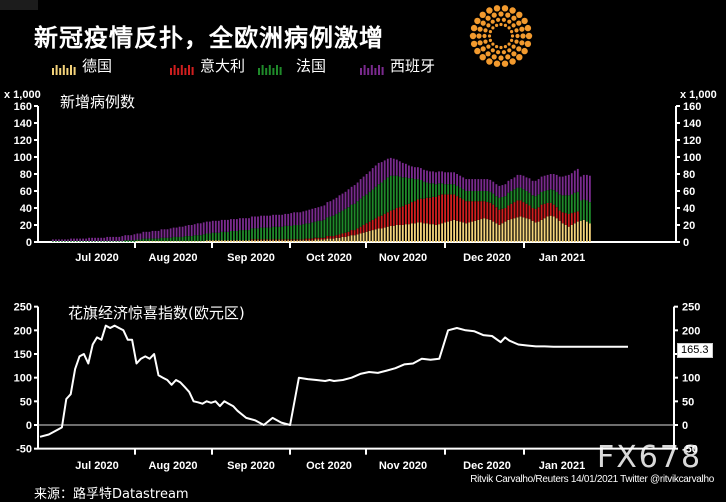 This screenshot has height=502, width=726. Describe the element at coordinates (183, 68) in the screenshot. I see `legend-swatch-italy-icon` at that location.